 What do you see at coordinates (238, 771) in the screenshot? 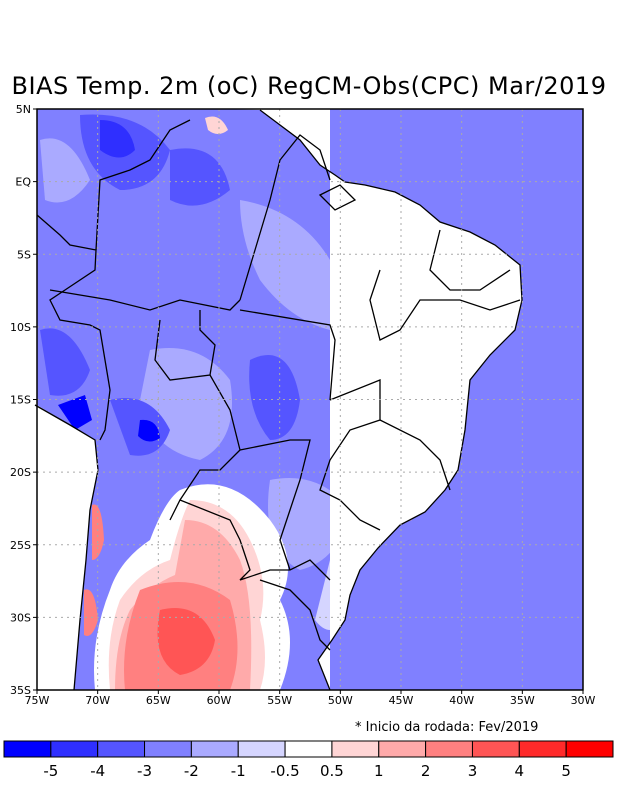
I see `colorbar-label: -1` at bounding box center [238, 771].